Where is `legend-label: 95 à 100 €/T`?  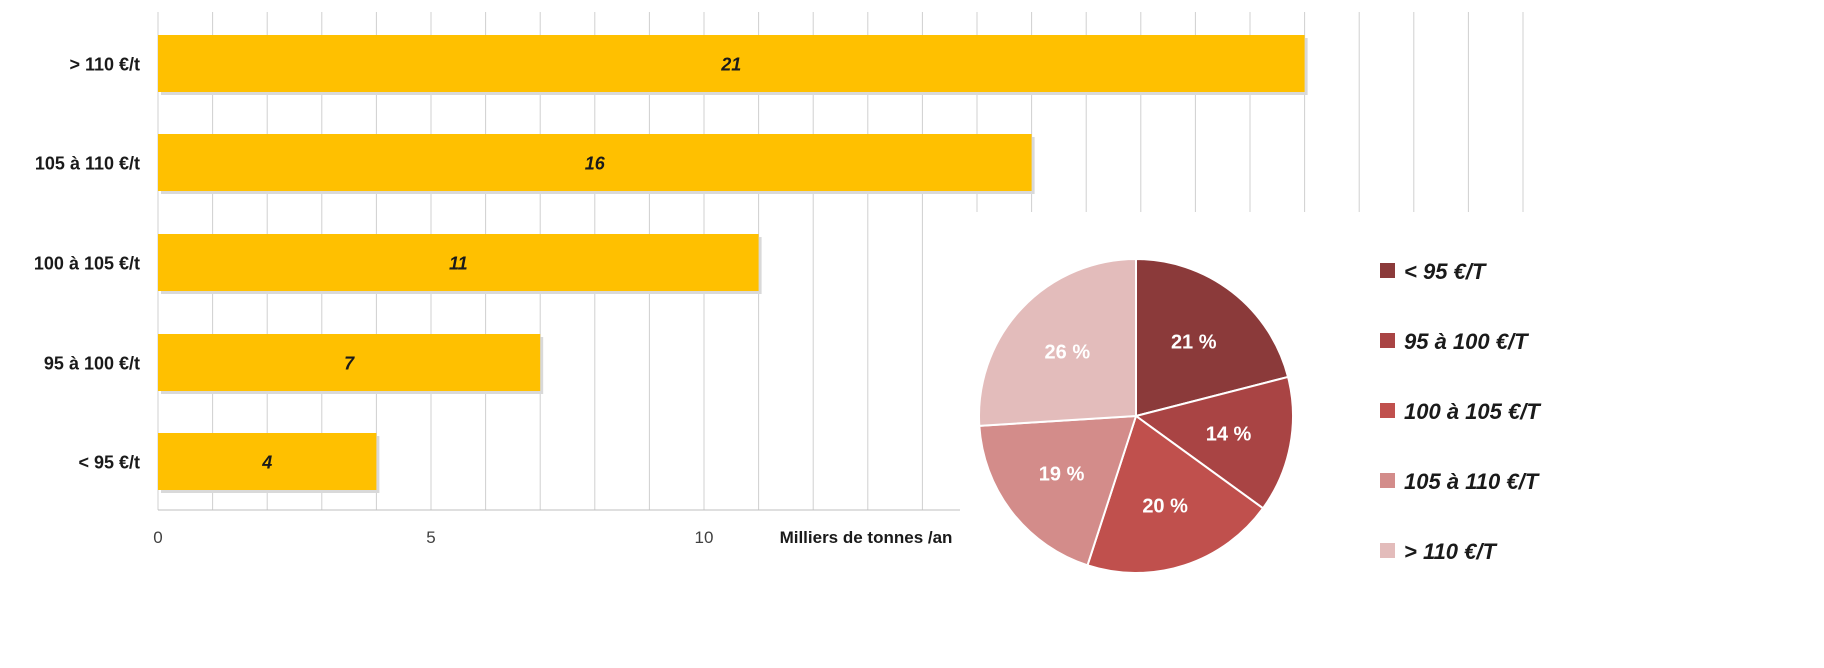 legend-label: 95 à 100 €/T is located at coordinates (1466, 341).